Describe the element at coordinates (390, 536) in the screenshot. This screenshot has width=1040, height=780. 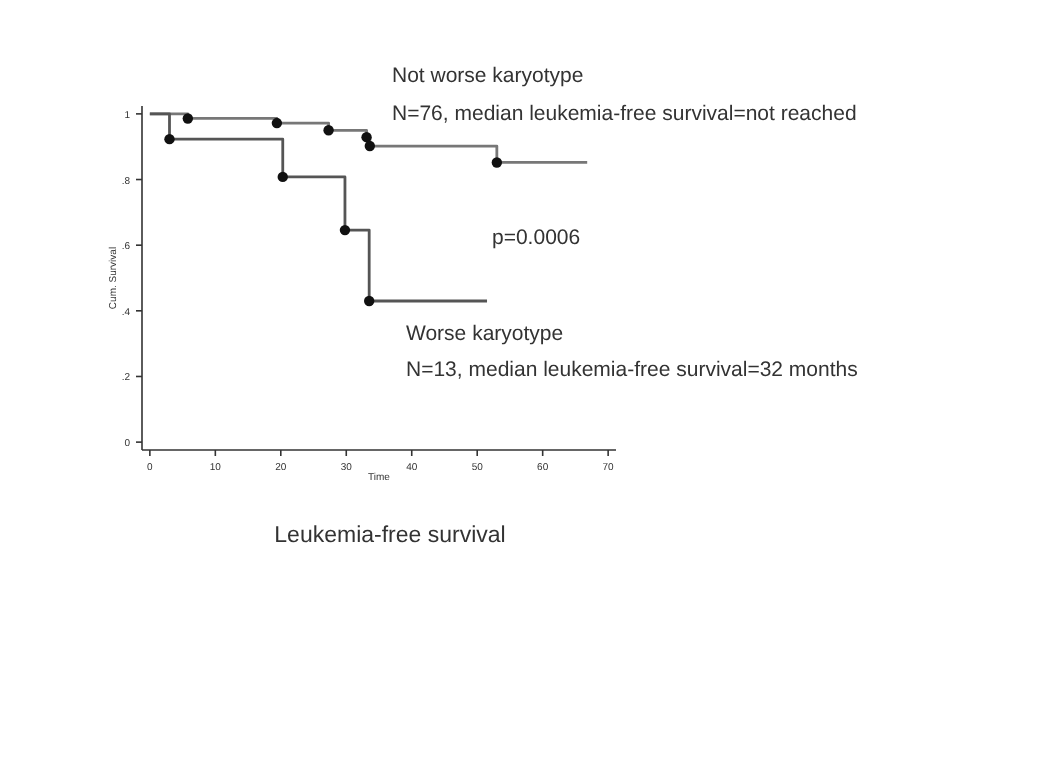
I see `text: Leukemia-free survival` at that location.